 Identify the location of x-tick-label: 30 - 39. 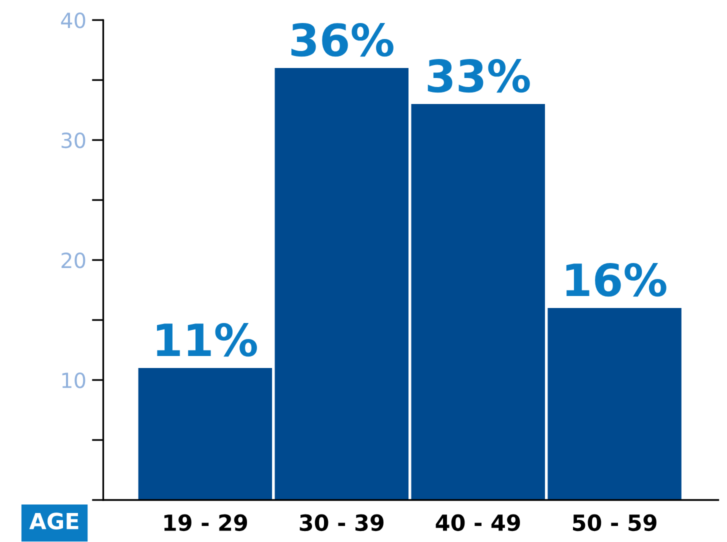
(342, 523).